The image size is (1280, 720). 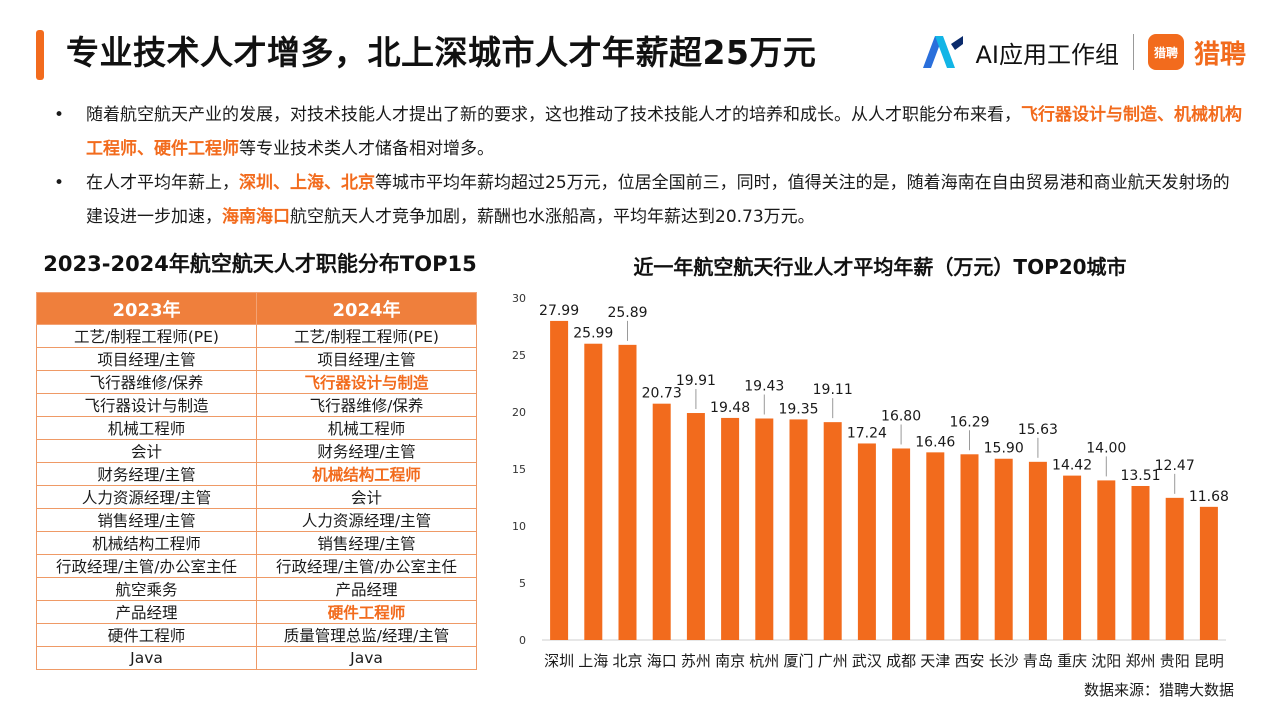 What do you see at coordinates (146, 336) in the screenshot?
I see `cell-2023: 工艺/制程工程师(PE)` at bounding box center [146, 336].